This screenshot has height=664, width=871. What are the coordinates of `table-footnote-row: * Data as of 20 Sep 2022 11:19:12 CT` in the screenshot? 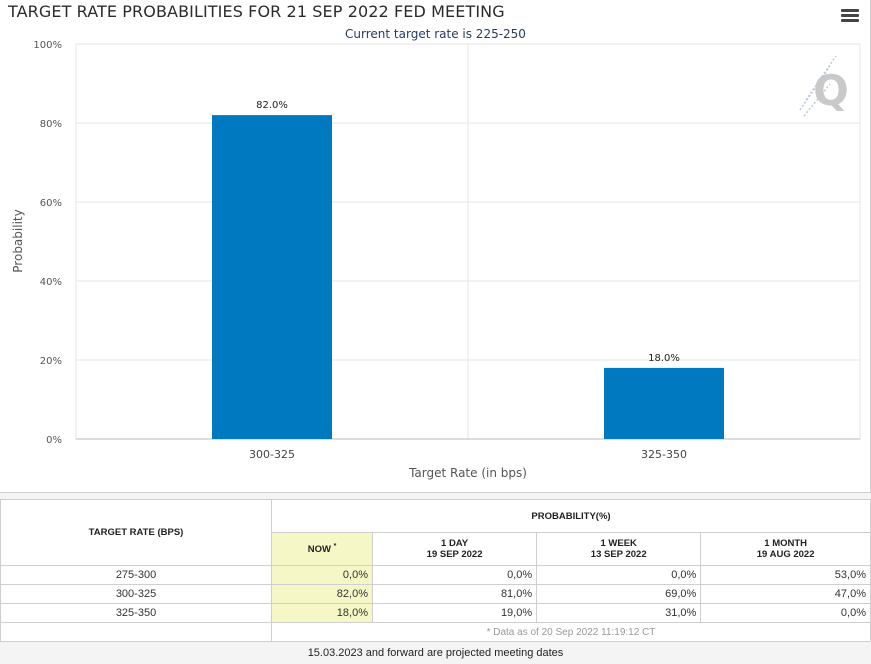 It's located at (435, 632).